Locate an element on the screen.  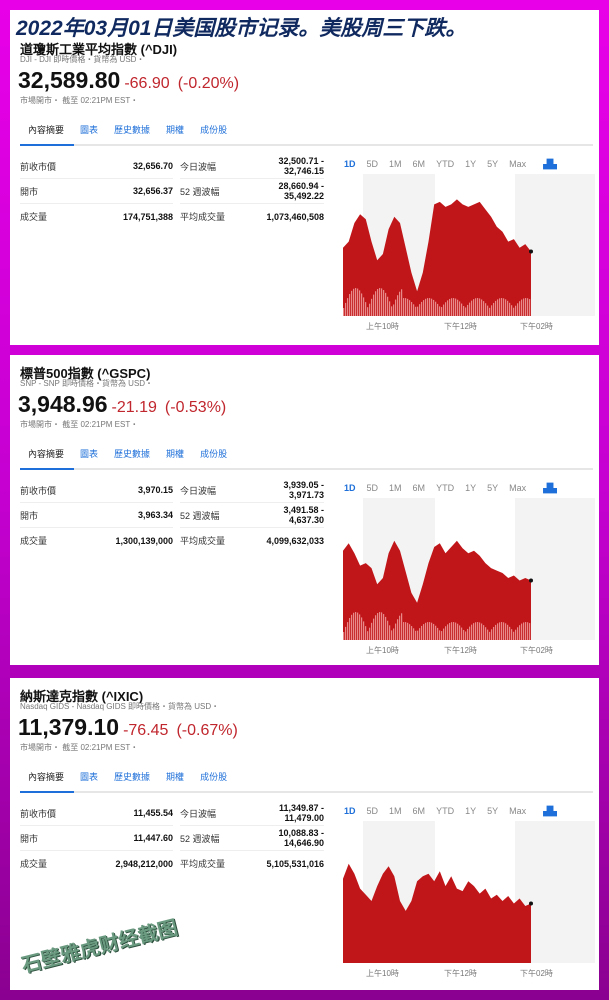
week52-low: 10,088.83 - is located at coordinates (301, 833).